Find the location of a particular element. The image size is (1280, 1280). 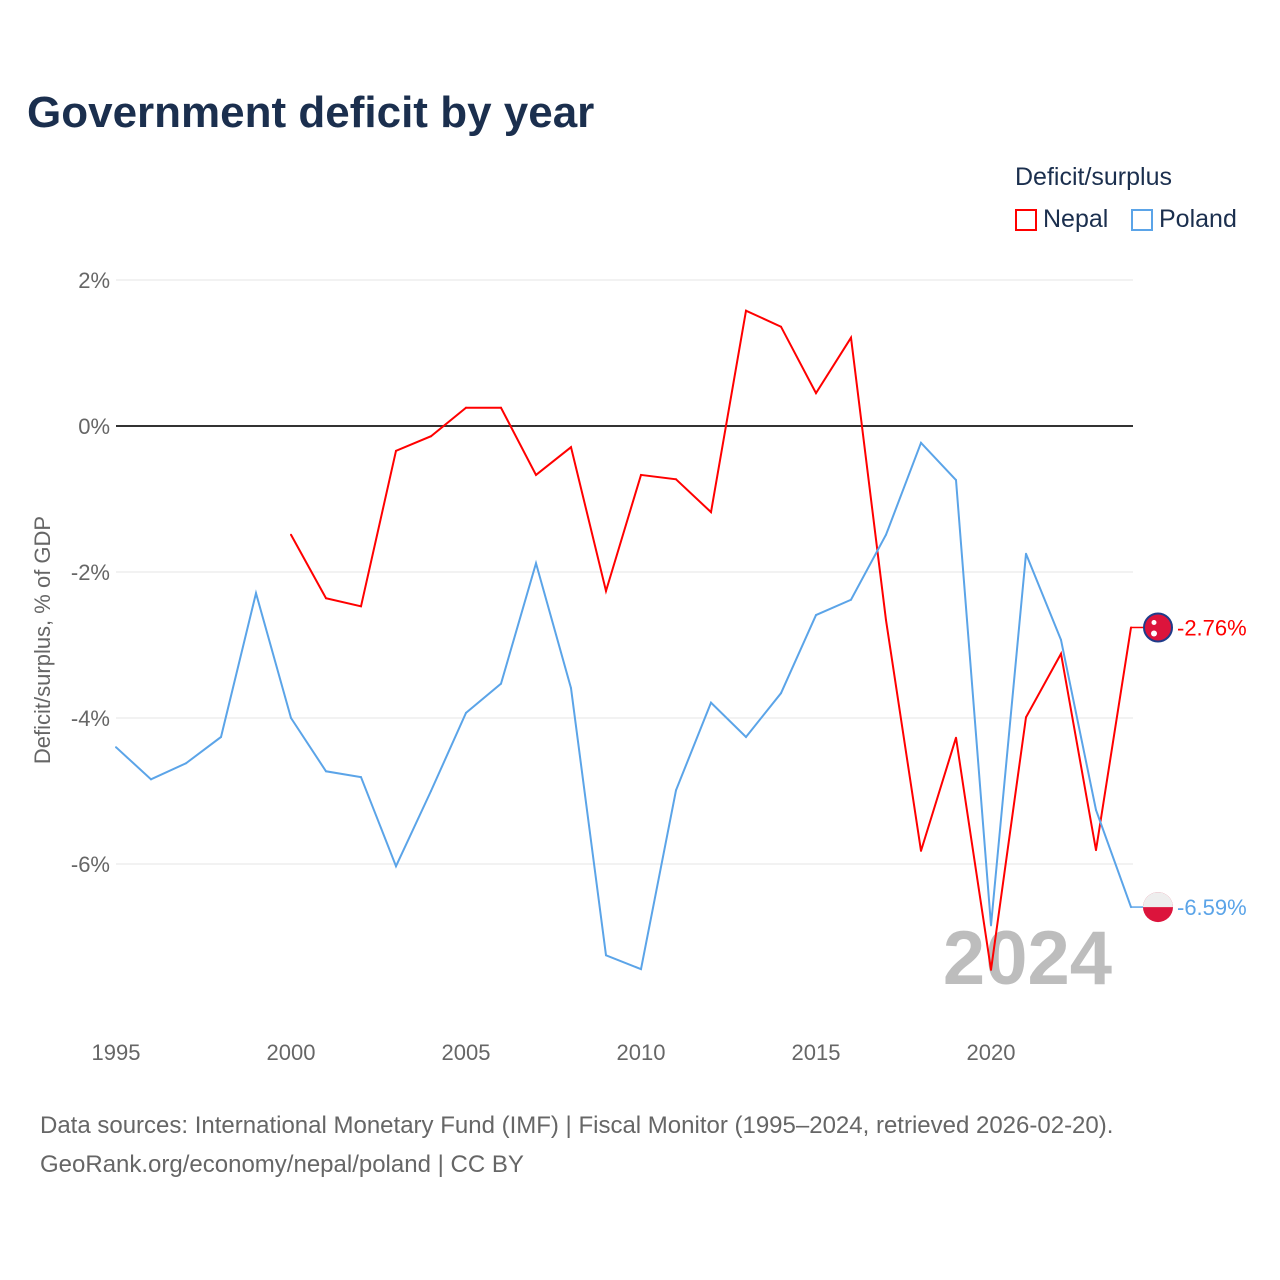

y-tick-label: -2% is located at coordinates (90, 572).